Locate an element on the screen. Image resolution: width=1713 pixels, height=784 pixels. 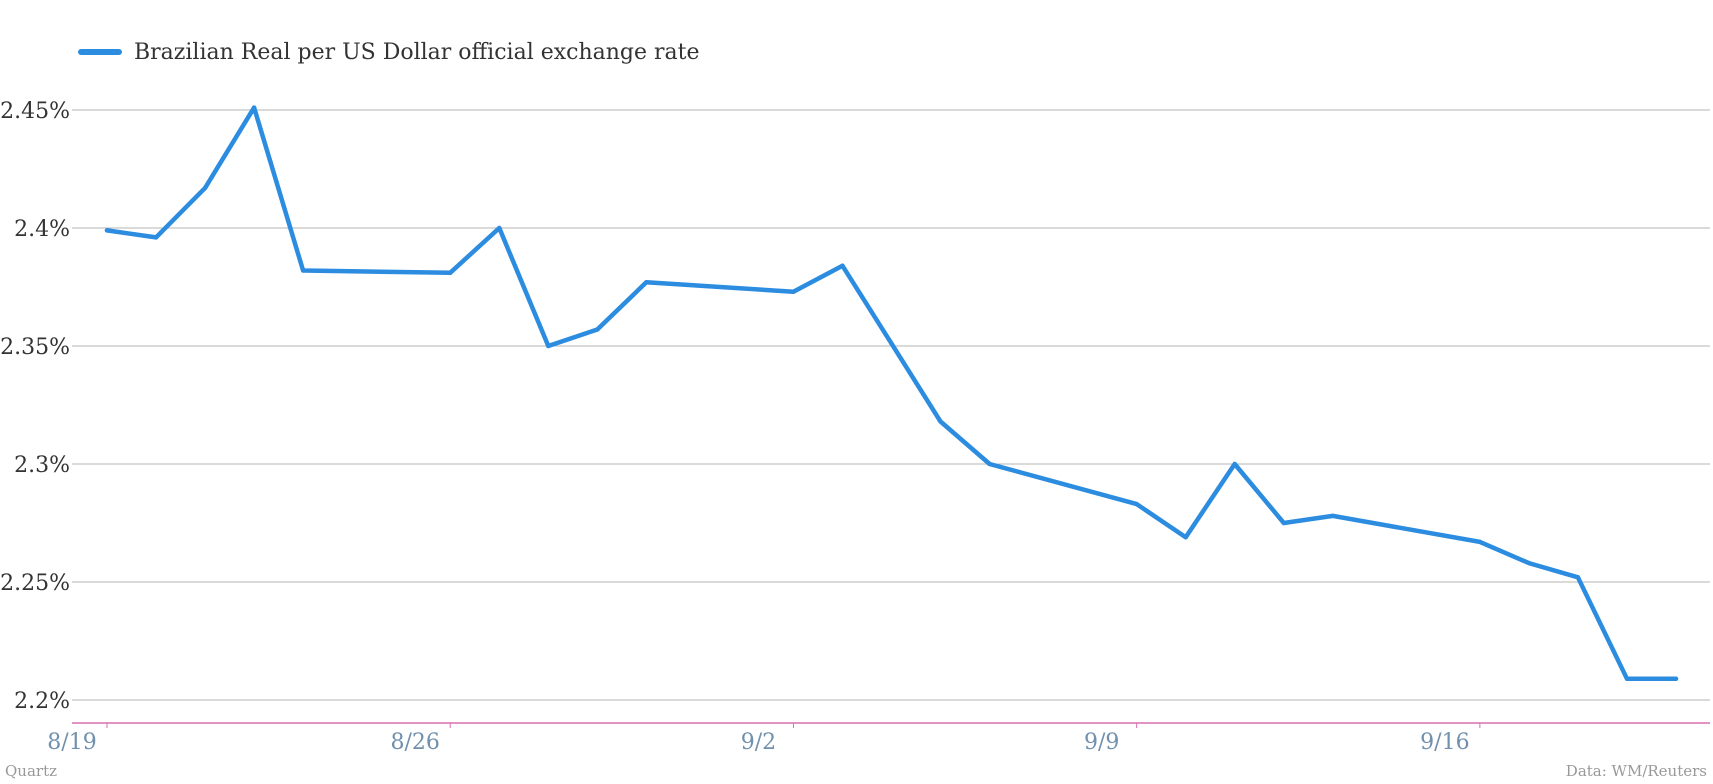
y-tick-label: 2.35% is located at coordinates (35, 347).